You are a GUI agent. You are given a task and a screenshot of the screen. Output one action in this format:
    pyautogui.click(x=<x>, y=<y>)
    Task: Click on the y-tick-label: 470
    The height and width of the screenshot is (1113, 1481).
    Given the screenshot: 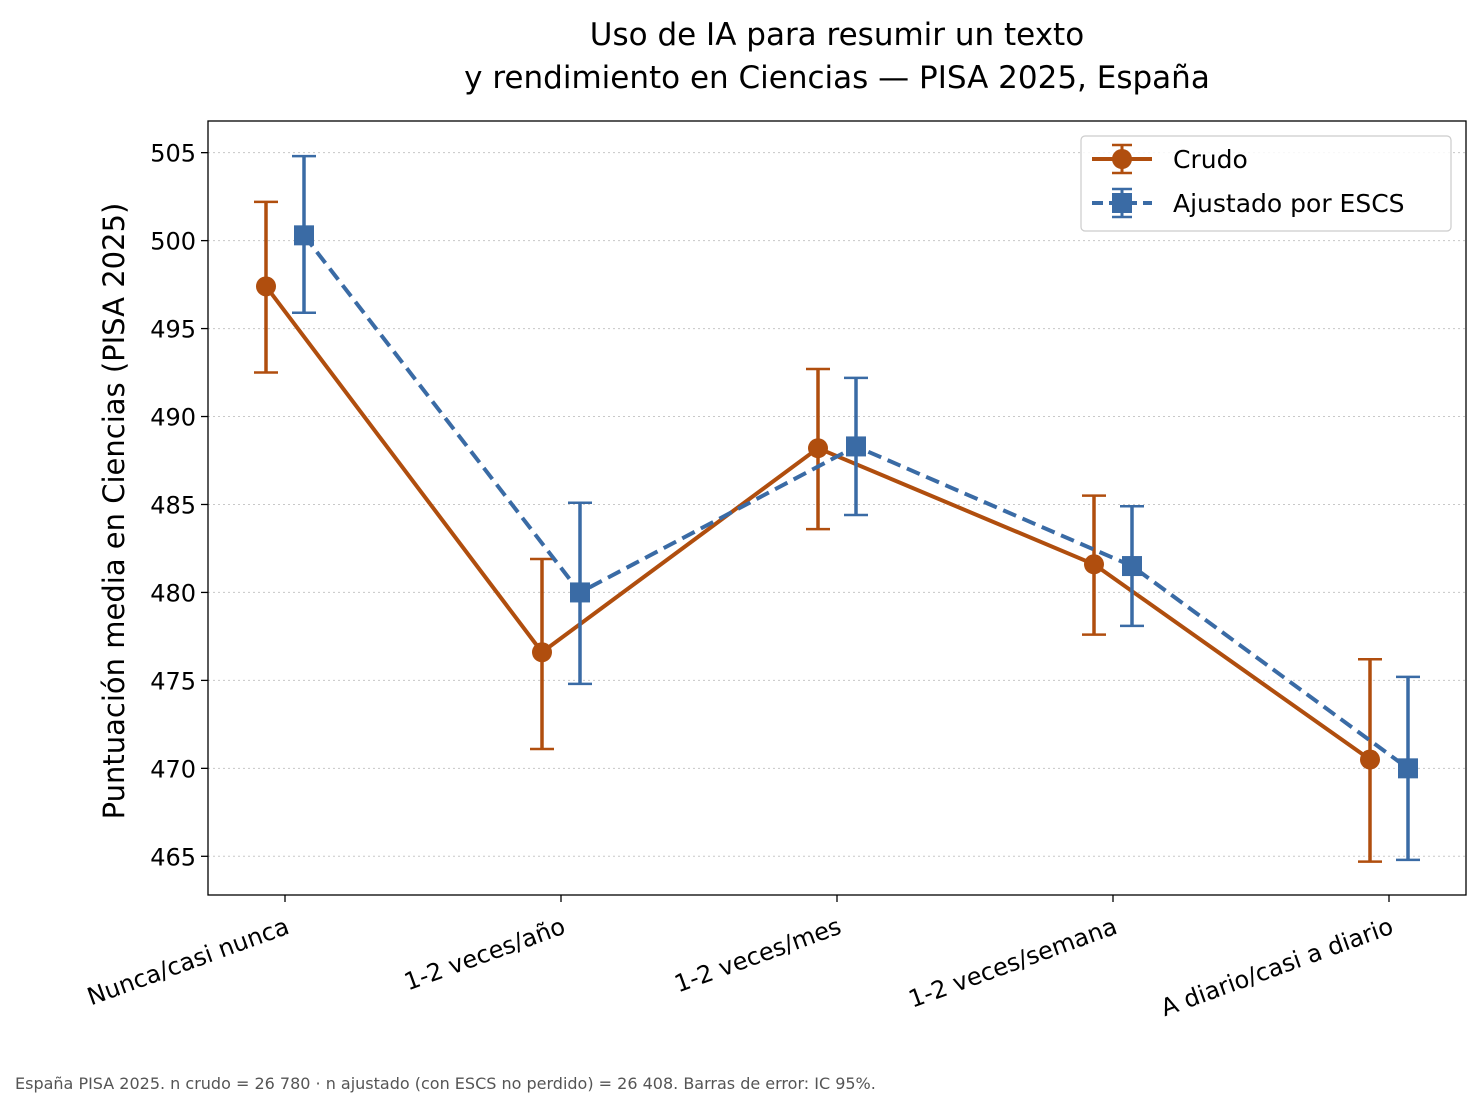 What is the action you would take?
    pyautogui.click(x=173, y=769)
    